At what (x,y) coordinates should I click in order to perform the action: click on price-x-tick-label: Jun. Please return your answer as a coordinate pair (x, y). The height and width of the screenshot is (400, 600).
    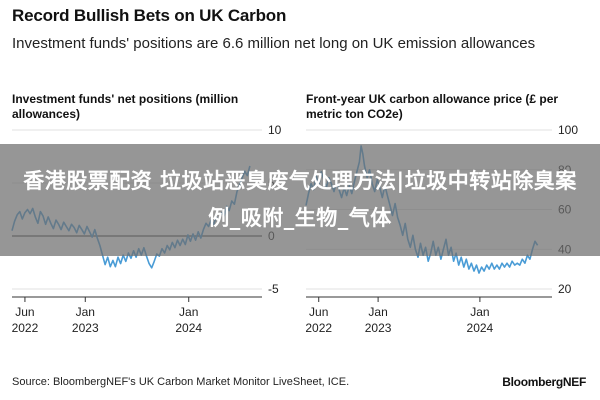
    Looking at the image, I should click on (318, 312).